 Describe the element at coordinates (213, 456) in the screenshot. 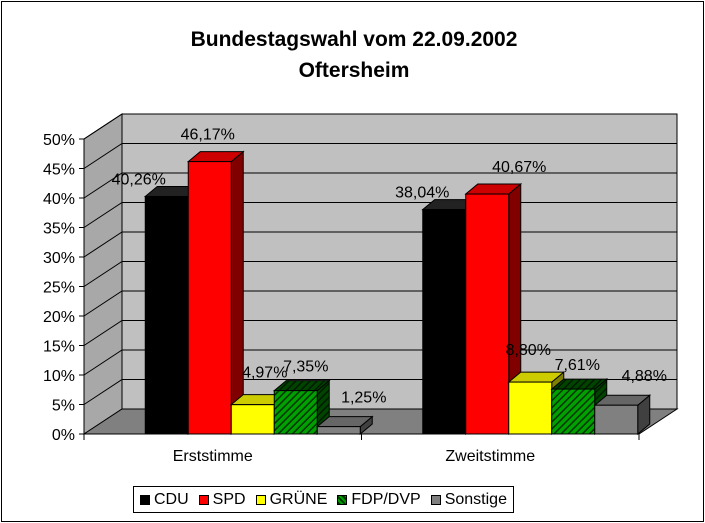

I see `category-label: Erststimme` at that location.